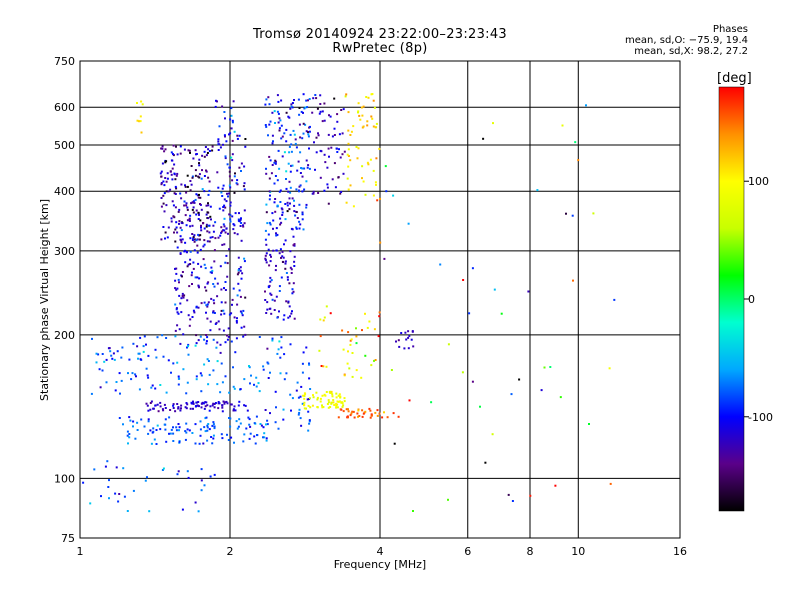 The height and width of the screenshot is (600, 800). I want to click on x-tick-label: 4, so click(380, 551).